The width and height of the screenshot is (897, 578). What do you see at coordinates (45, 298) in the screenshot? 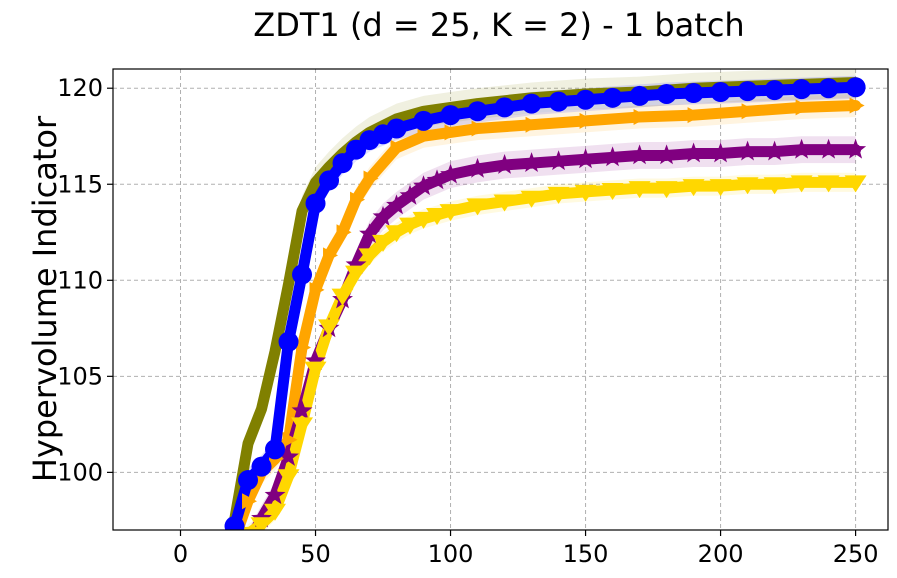
I see `y-axis-label: Hypervolume Indicator` at bounding box center [45, 298].